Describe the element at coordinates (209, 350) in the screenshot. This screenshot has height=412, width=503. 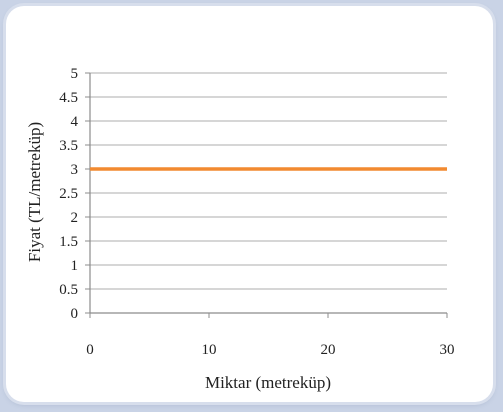
I see `x-tick-label: 10` at that location.